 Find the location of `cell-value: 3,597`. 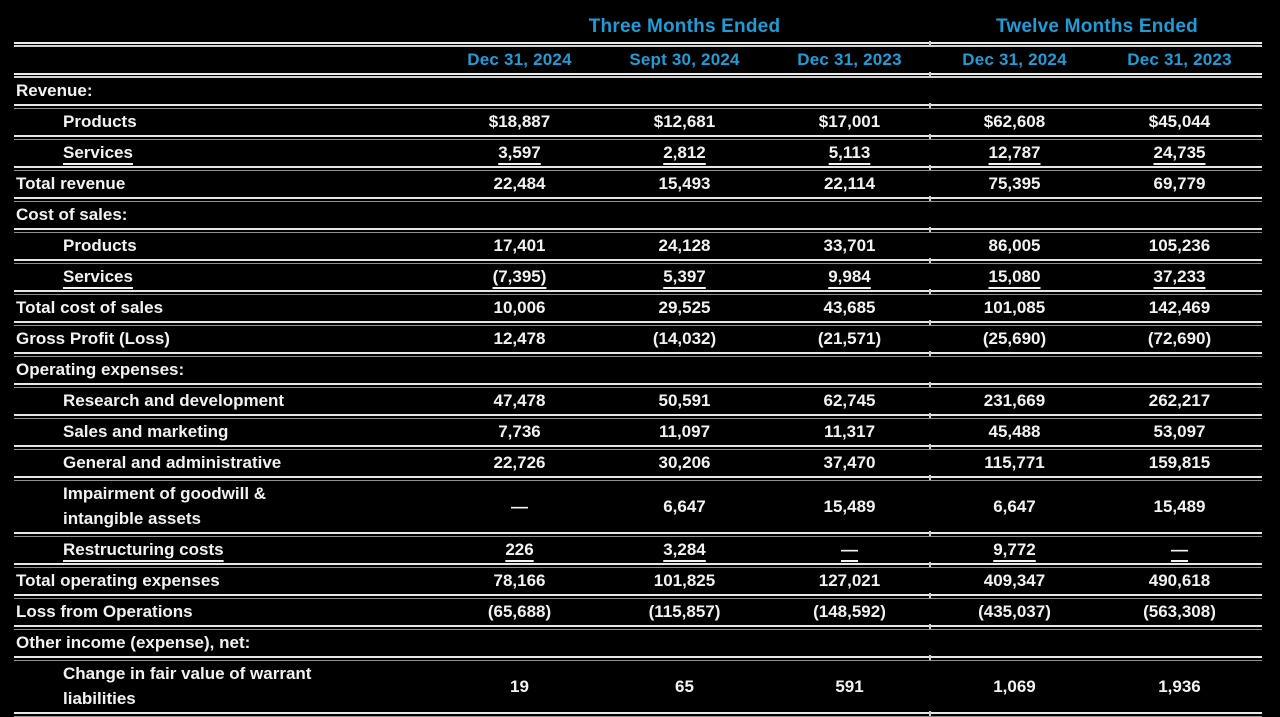

cell-value: 3,597 is located at coordinates (519, 153).